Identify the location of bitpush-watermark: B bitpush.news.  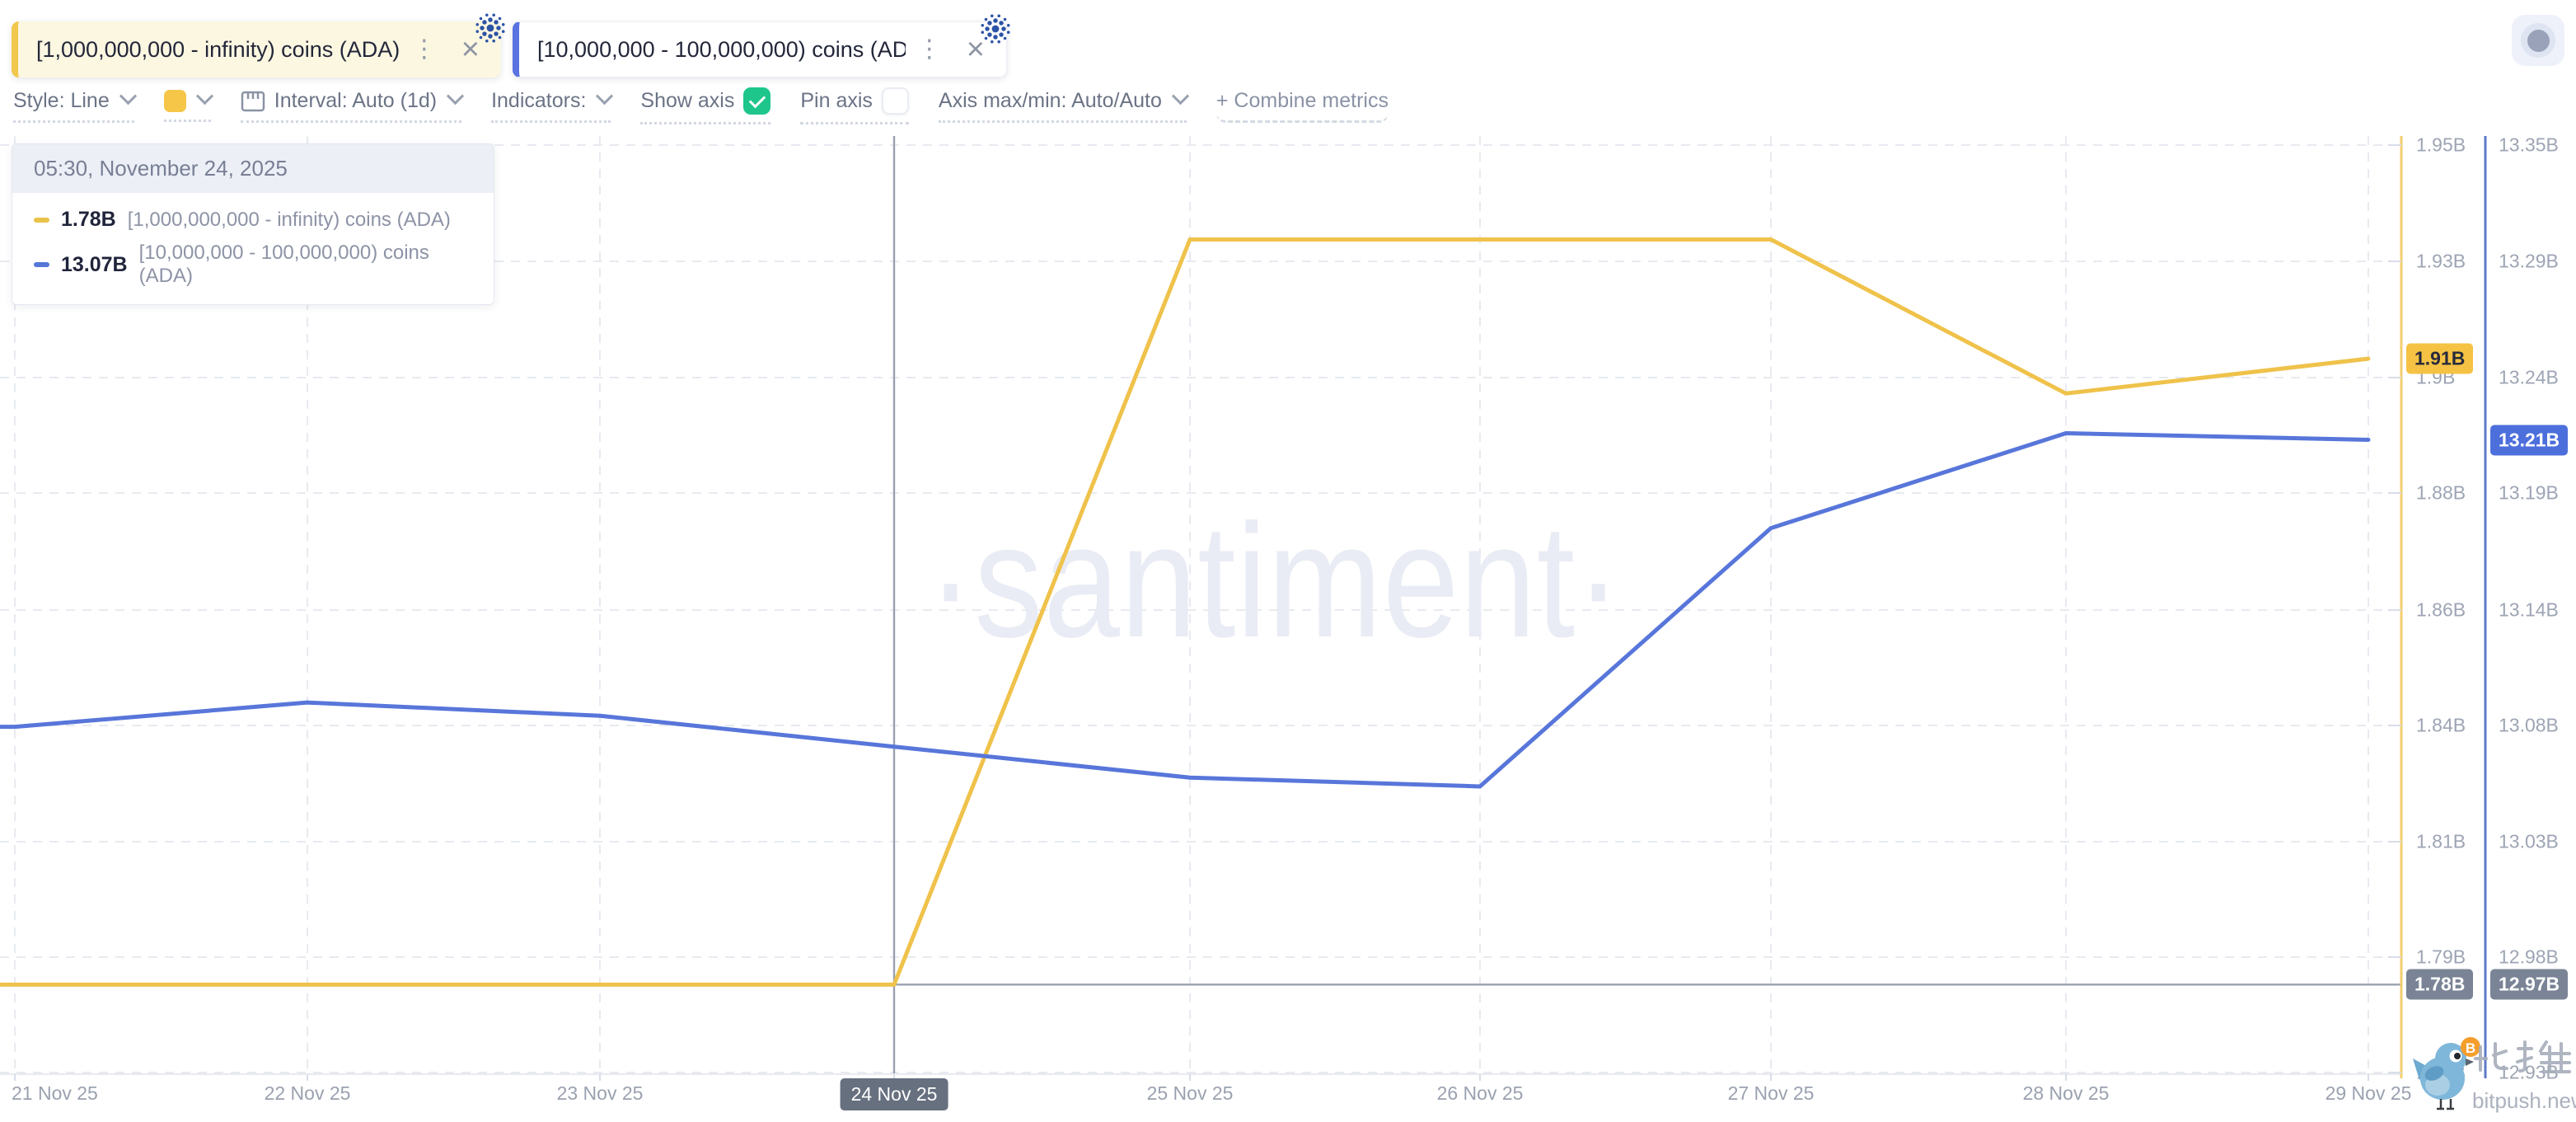
(2492, 1076).